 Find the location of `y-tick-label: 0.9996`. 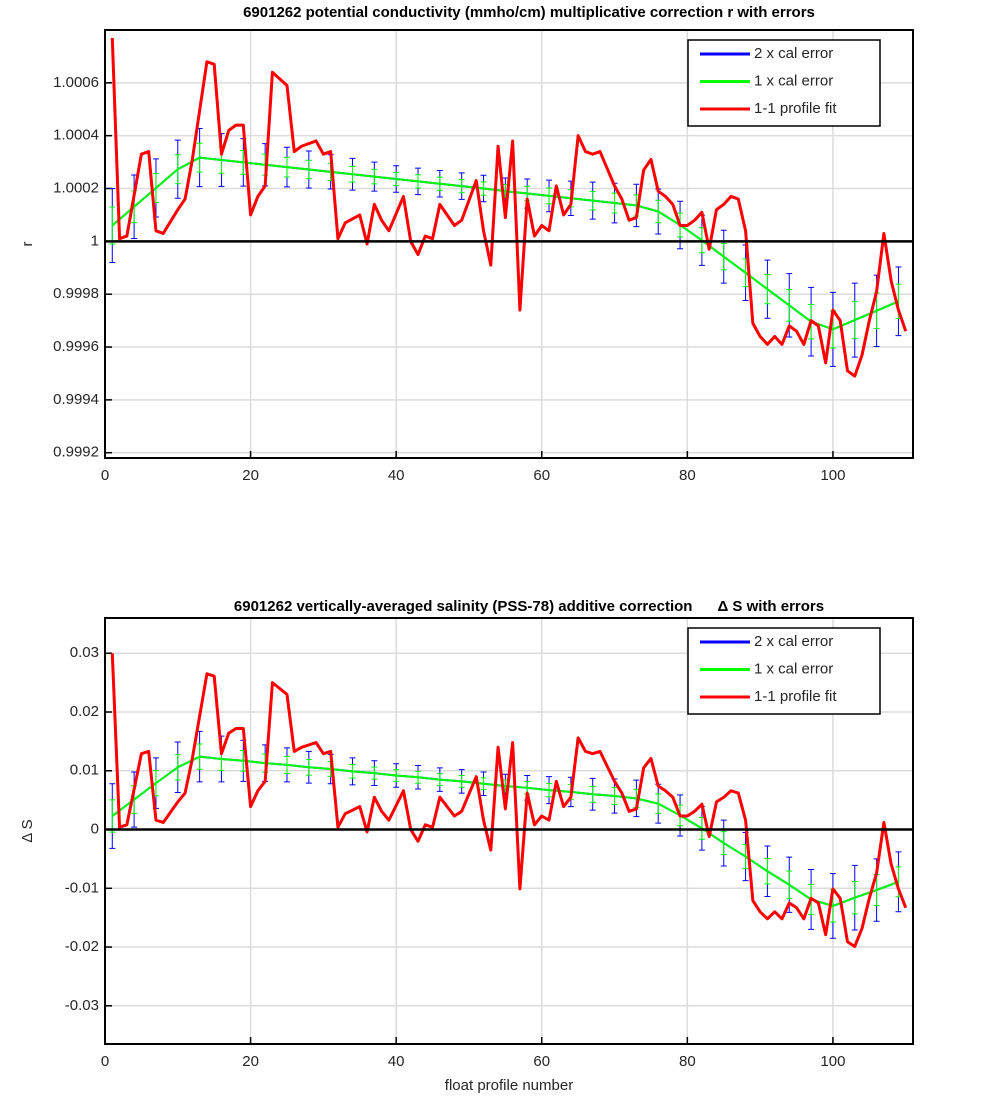

y-tick-label: 0.9996 is located at coordinates (76, 346).